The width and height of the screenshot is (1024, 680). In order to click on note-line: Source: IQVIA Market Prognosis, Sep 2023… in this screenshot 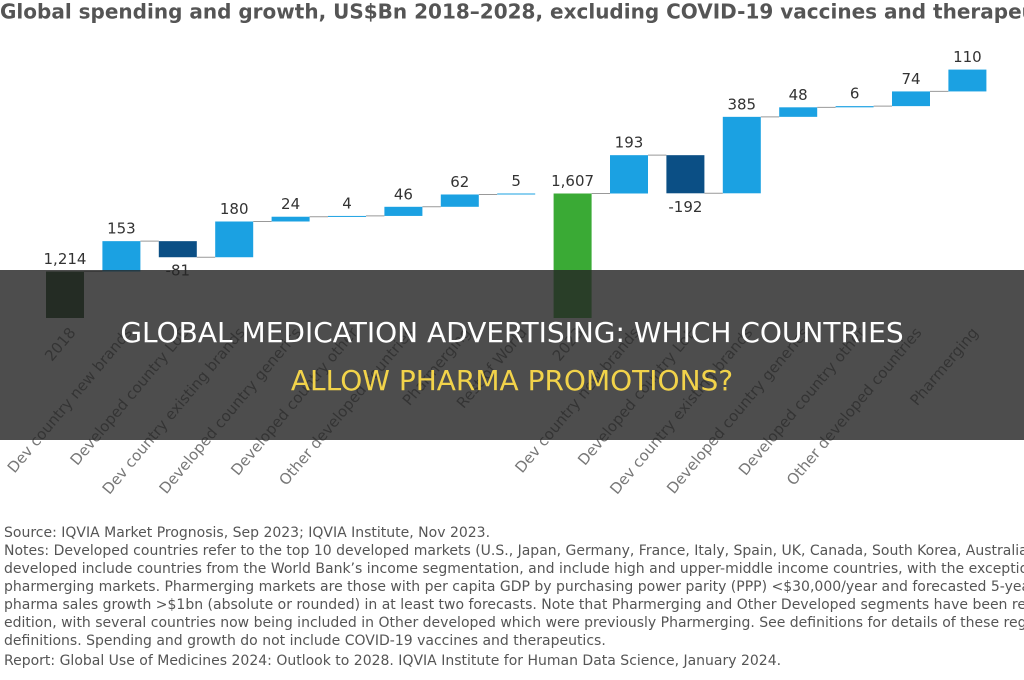, I will do `click(247, 533)`.